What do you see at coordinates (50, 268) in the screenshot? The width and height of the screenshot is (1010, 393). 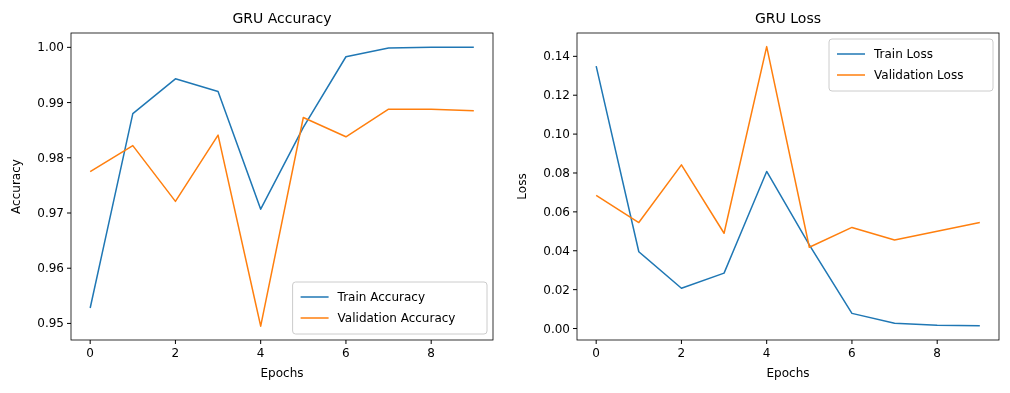 I see `y-tick-label: 0.96` at bounding box center [50, 268].